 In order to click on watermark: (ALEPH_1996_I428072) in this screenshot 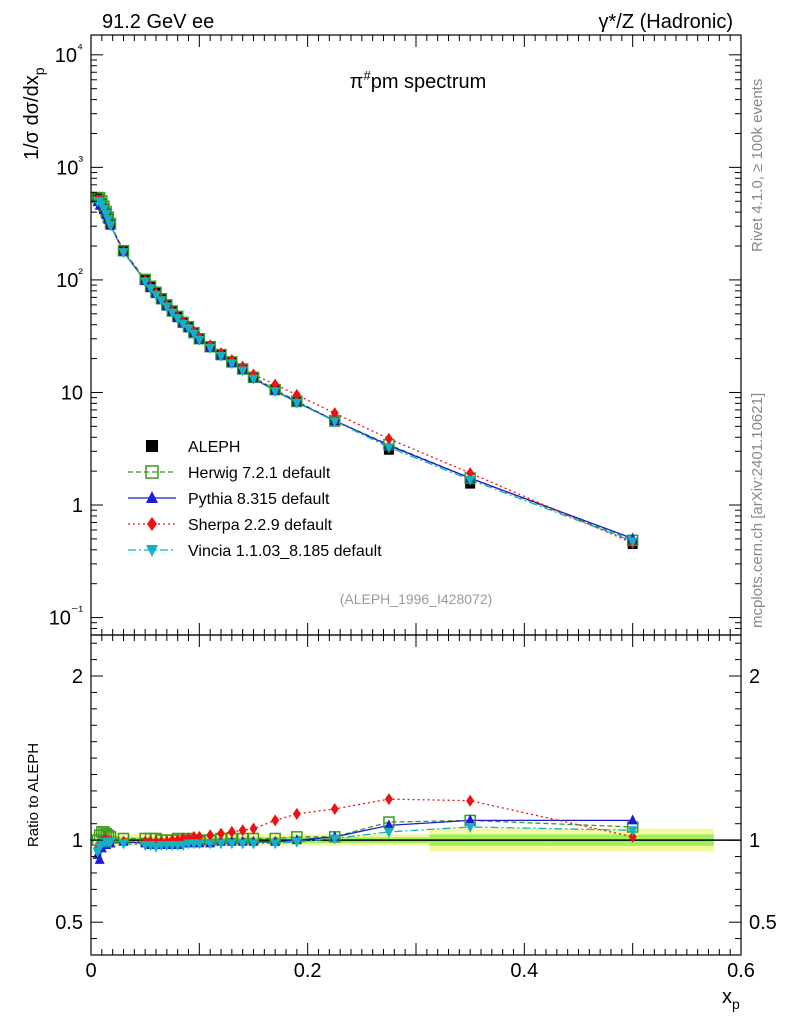, I will do `click(416, 599)`.